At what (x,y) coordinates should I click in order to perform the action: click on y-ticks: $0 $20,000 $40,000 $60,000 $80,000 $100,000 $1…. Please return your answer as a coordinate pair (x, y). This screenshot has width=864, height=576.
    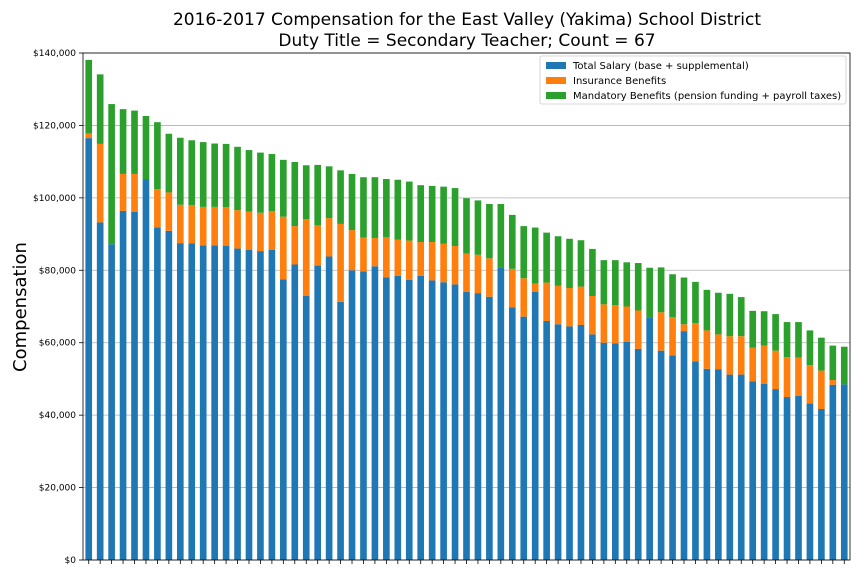
    Looking at the image, I should click on (58, 307).